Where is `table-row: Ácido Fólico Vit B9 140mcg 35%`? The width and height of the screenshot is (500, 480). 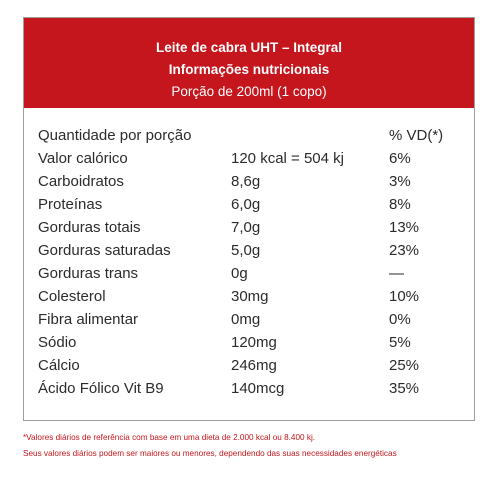
table-row: Ácido Fólico Vit B9 140mcg 35% is located at coordinates (248, 388).